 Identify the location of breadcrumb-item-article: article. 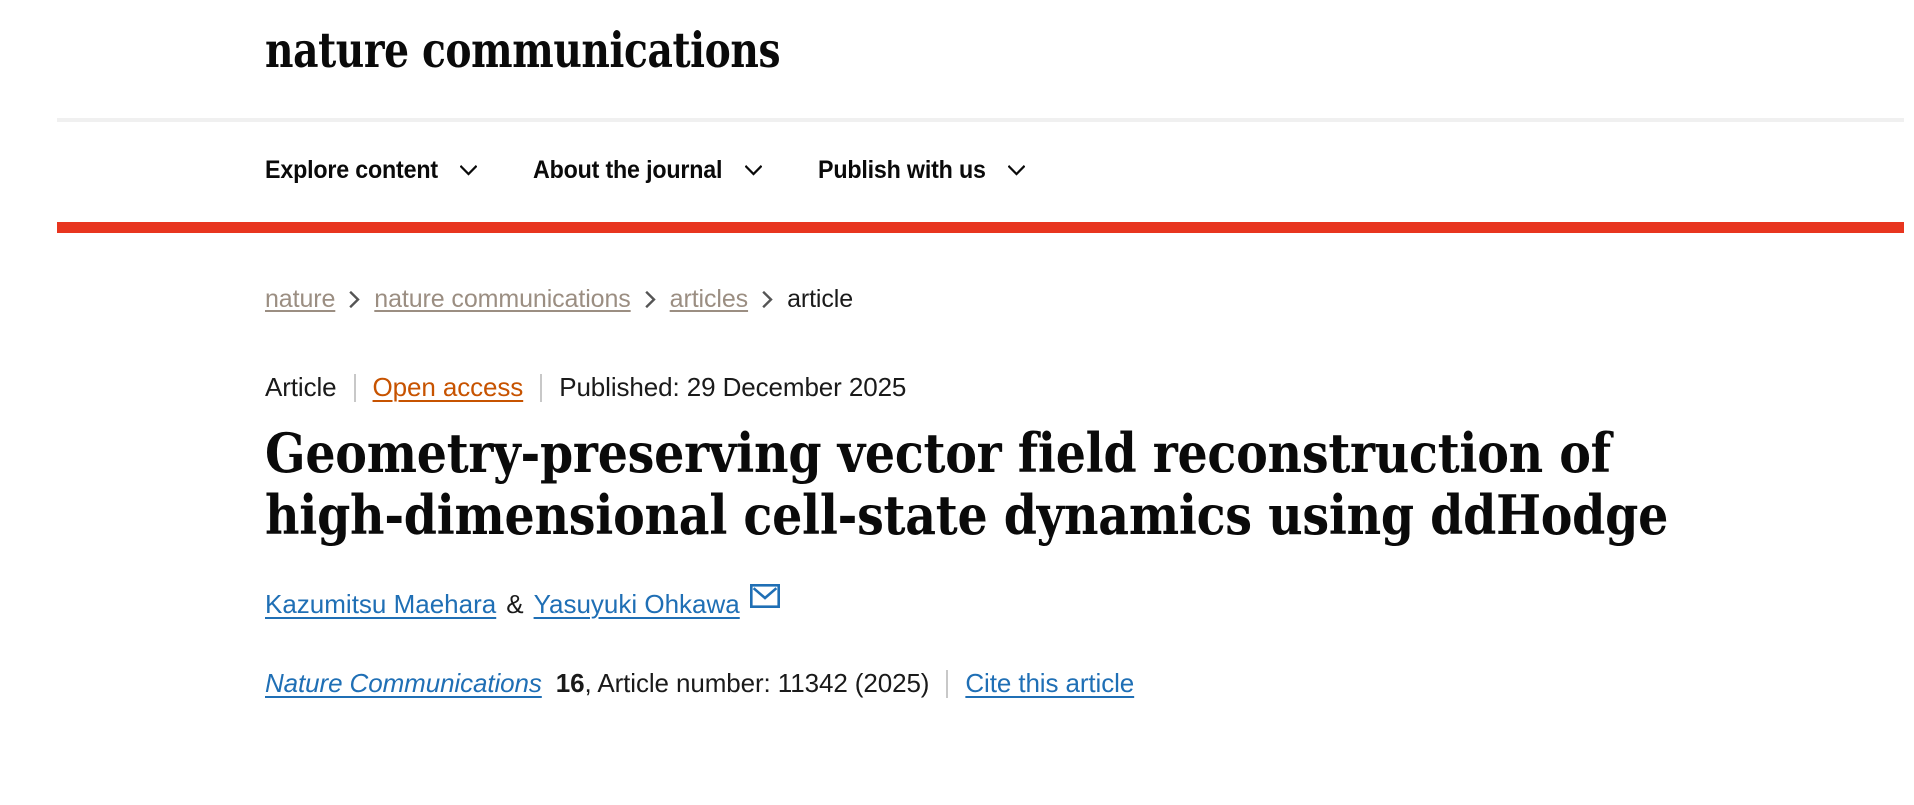
(820, 299).